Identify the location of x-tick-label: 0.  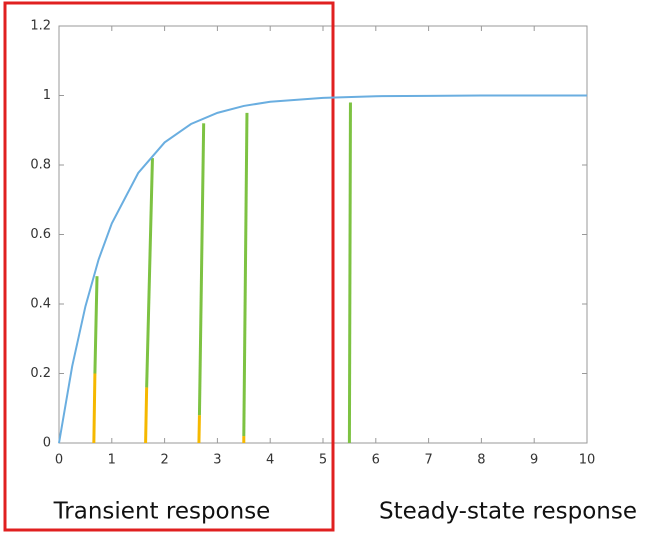
(59, 460).